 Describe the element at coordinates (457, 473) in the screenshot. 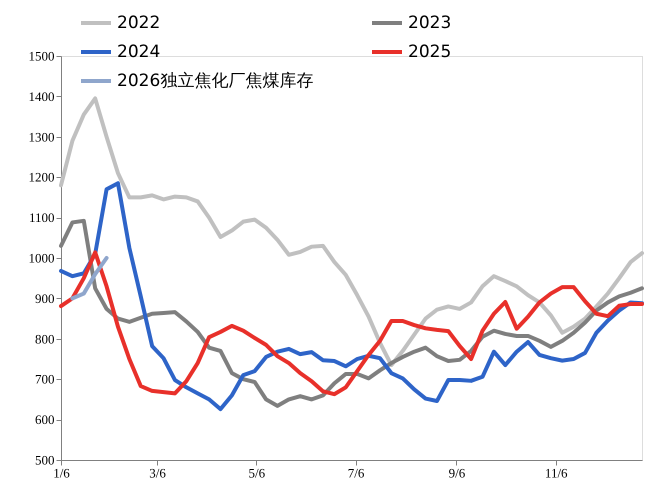

I see `x-tick-label: 9/6` at that location.